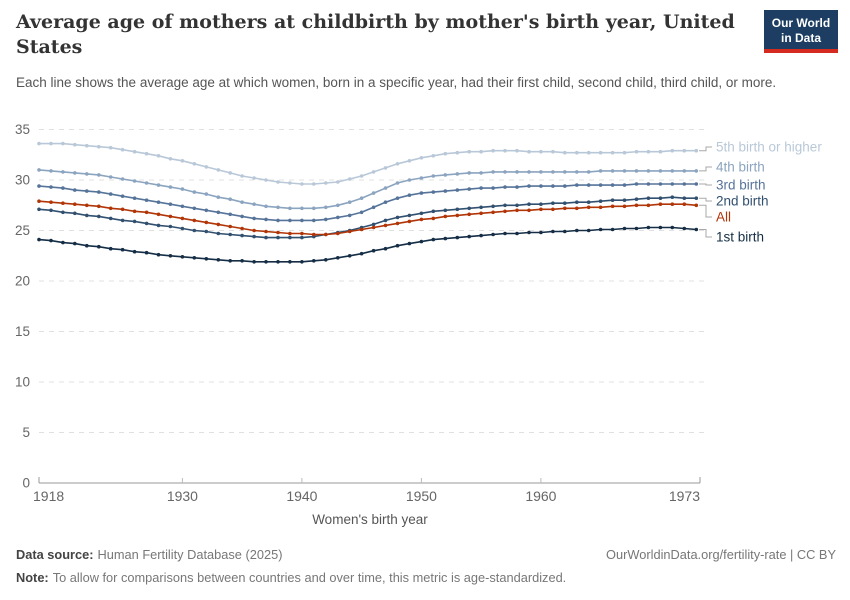 The width and height of the screenshot is (850, 600). Describe the element at coordinates (740, 167) in the screenshot. I see `legend-label-4th-birth: 4th birth` at that location.